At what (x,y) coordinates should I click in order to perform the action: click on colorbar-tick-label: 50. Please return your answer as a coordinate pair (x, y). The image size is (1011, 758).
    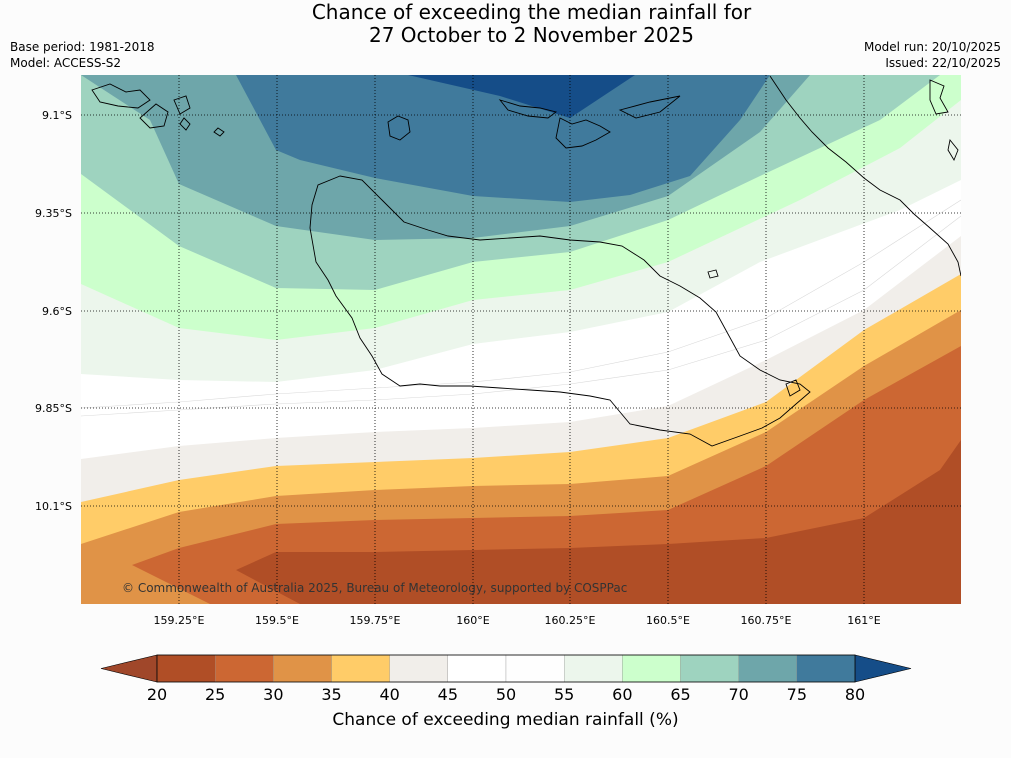
    Looking at the image, I should click on (506, 694).